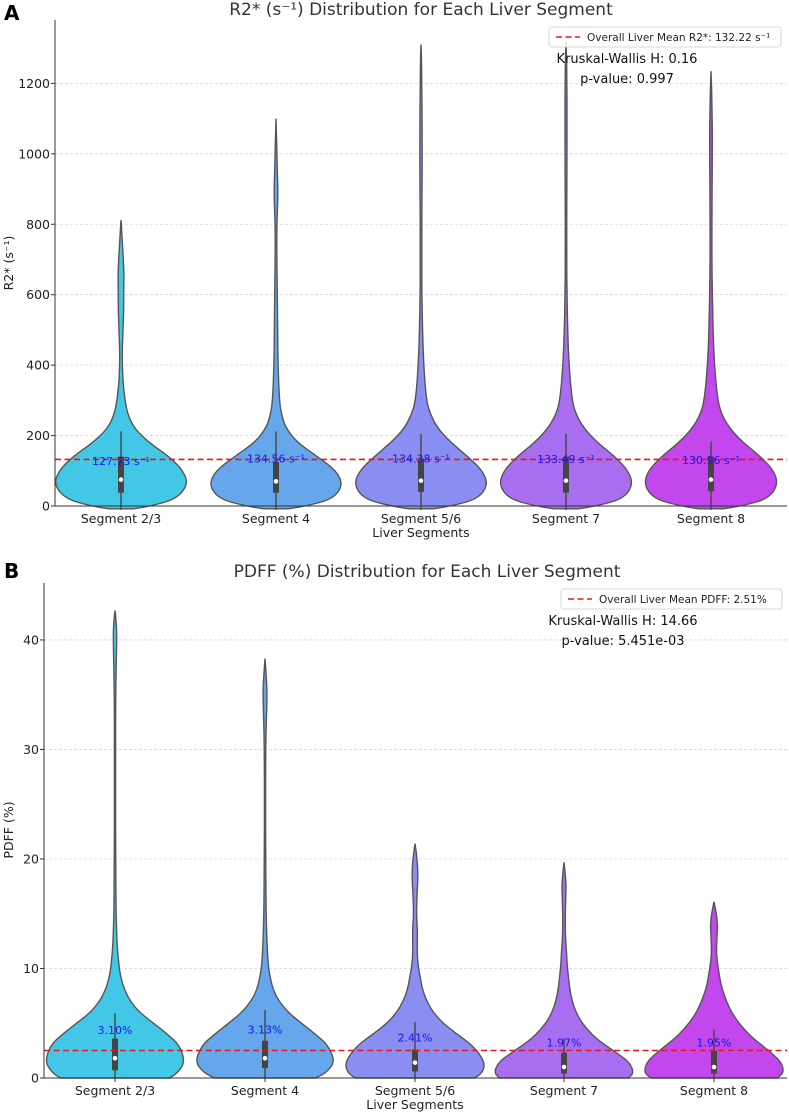 This screenshot has height=1114, width=789. I want to click on panel-b-legend: Overall Liver Mean PDFF: 2.51%, so click(671, 599).